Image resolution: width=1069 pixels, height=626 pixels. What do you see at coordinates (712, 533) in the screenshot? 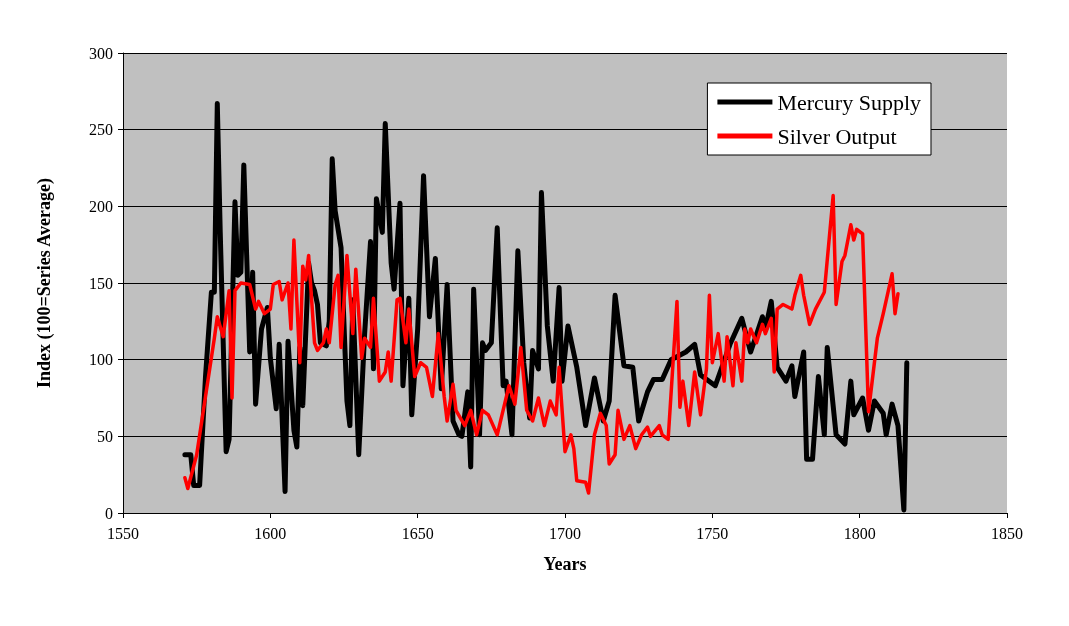
I see `x-tick-label: 1750` at bounding box center [712, 533].